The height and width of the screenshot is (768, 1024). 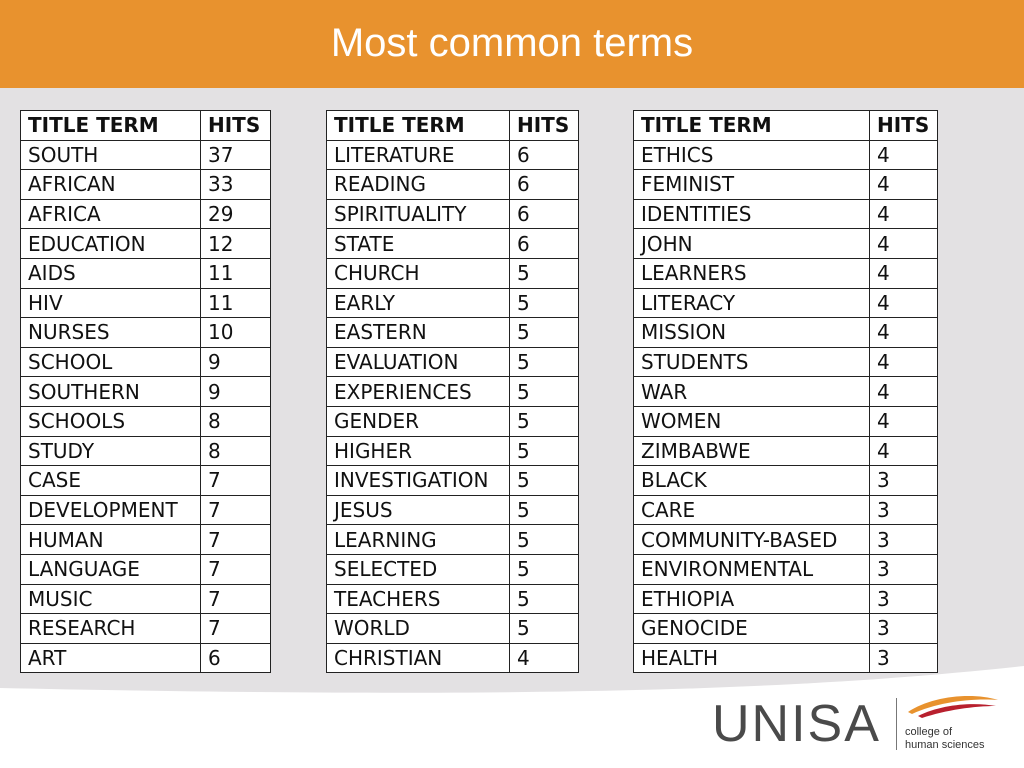 What do you see at coordinates (145, 628) in the screenshot?
I see `table-row: RESEARCH 7` at bounding box center [145, 628].